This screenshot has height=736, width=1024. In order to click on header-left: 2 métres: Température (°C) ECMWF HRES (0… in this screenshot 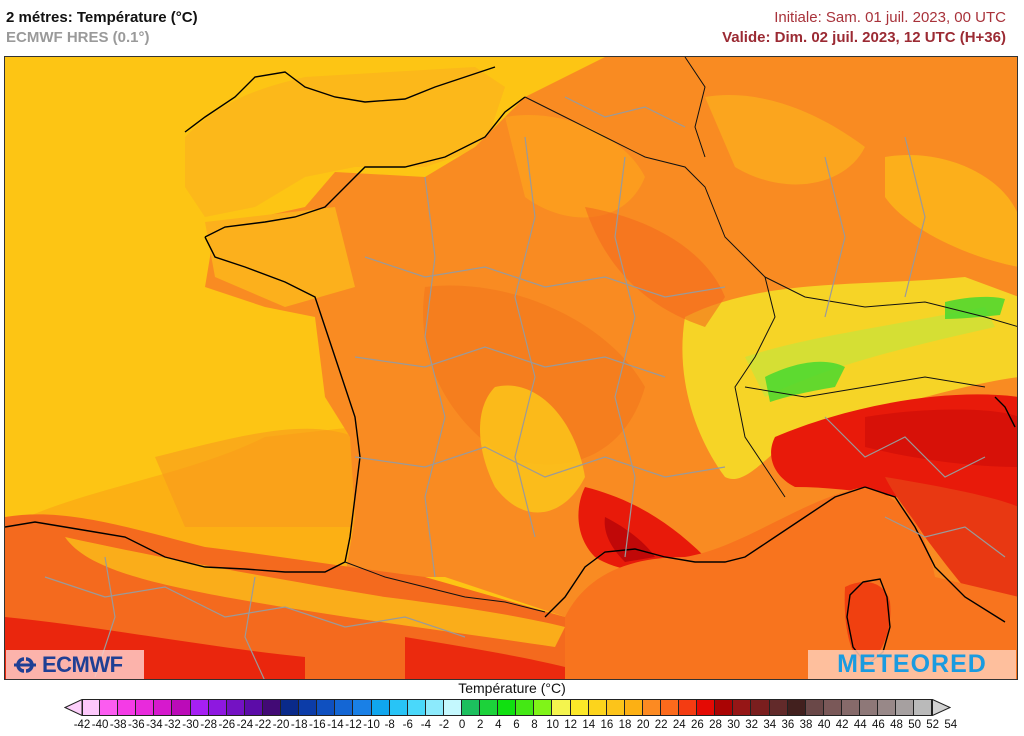, I will do `click(102, 28)`.